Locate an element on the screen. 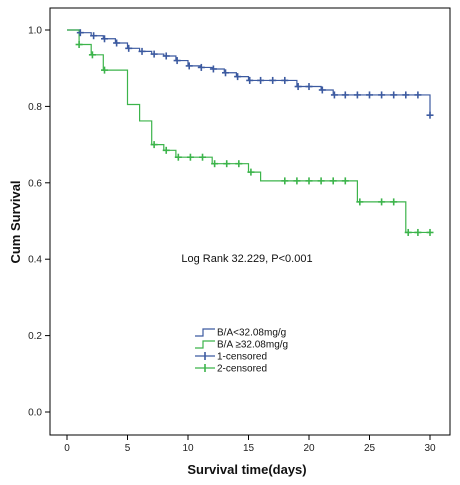 The height and width of the screenshot is (485, 460). x-tick-label: 30 is located at coordinates (430, 448).